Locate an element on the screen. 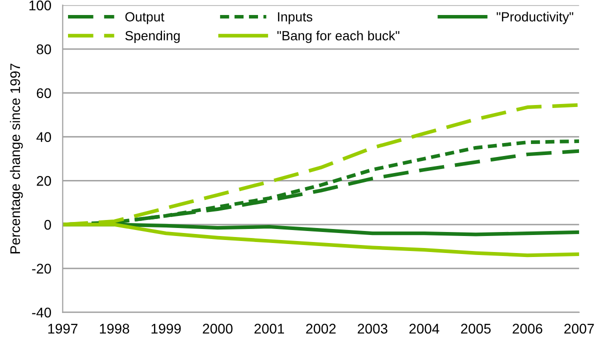  x-tick-label: 1997 is located at coordinates (63, 329).